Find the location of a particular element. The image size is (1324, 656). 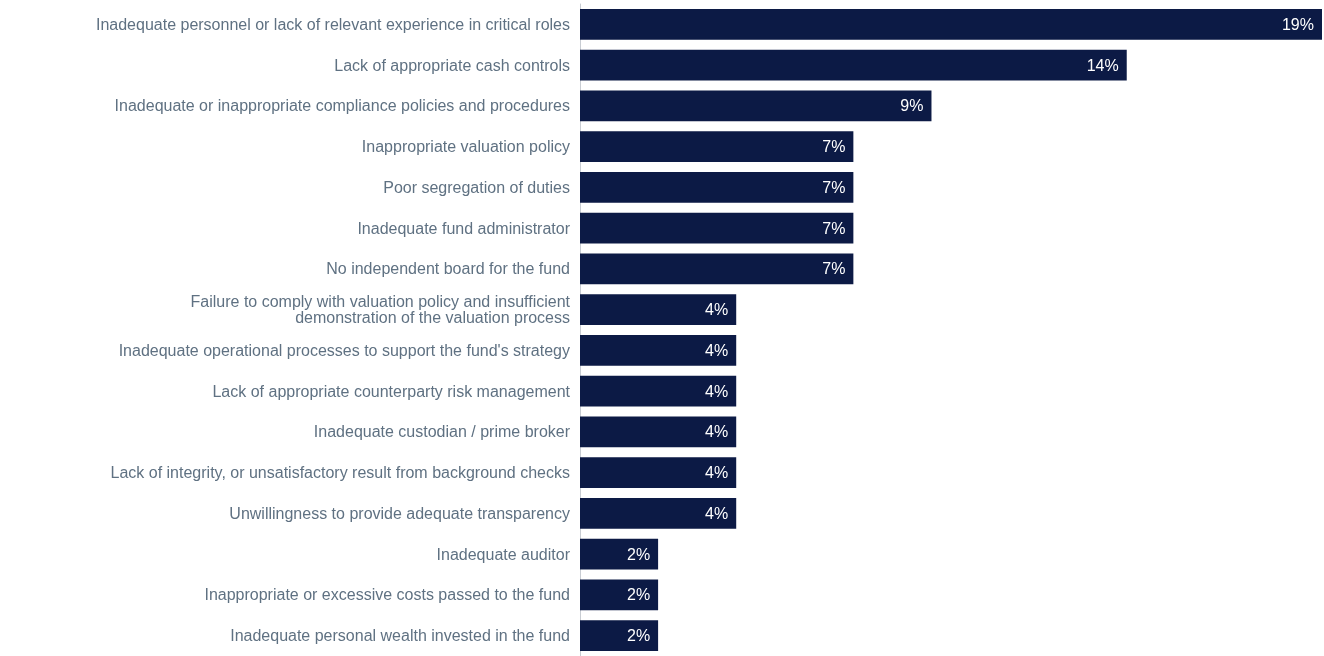

y-tick-label: Inadequate operational processes to support the fund's strategy is located at coordinates (344, 350).